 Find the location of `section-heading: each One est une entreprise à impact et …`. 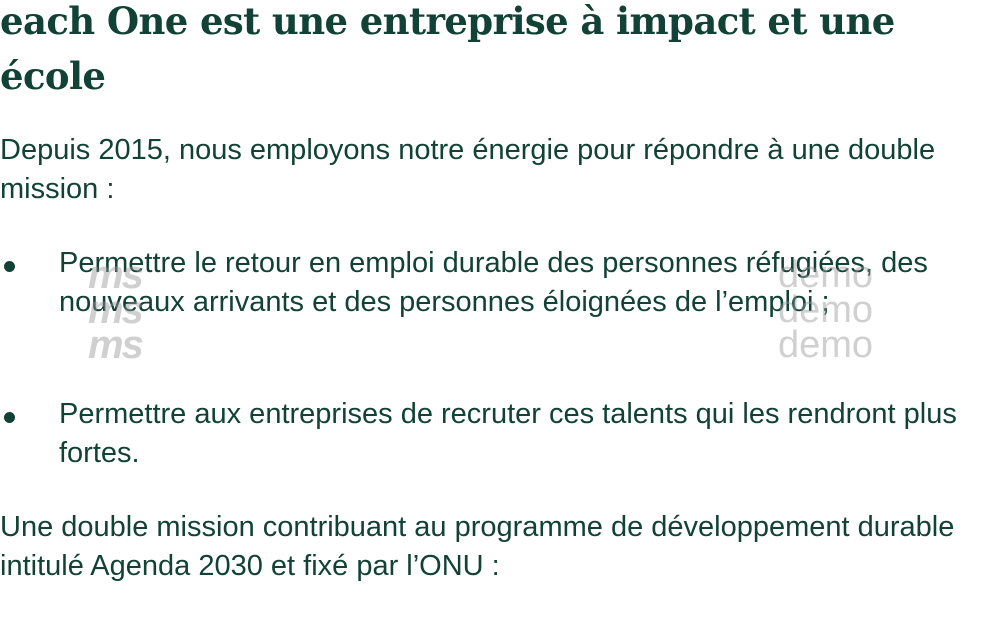

section-heading: each One est une entreprise à impact et … is located at coordinates (447, 49).